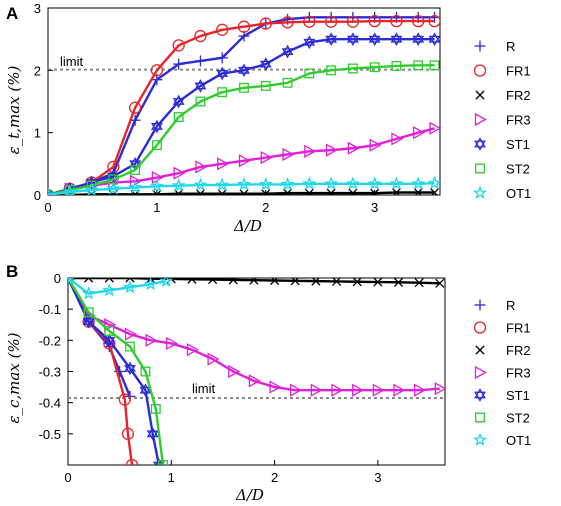 The height and width of the screenshot is (506, 561). I want to click on panel-b-label: B, so click(12, 271).